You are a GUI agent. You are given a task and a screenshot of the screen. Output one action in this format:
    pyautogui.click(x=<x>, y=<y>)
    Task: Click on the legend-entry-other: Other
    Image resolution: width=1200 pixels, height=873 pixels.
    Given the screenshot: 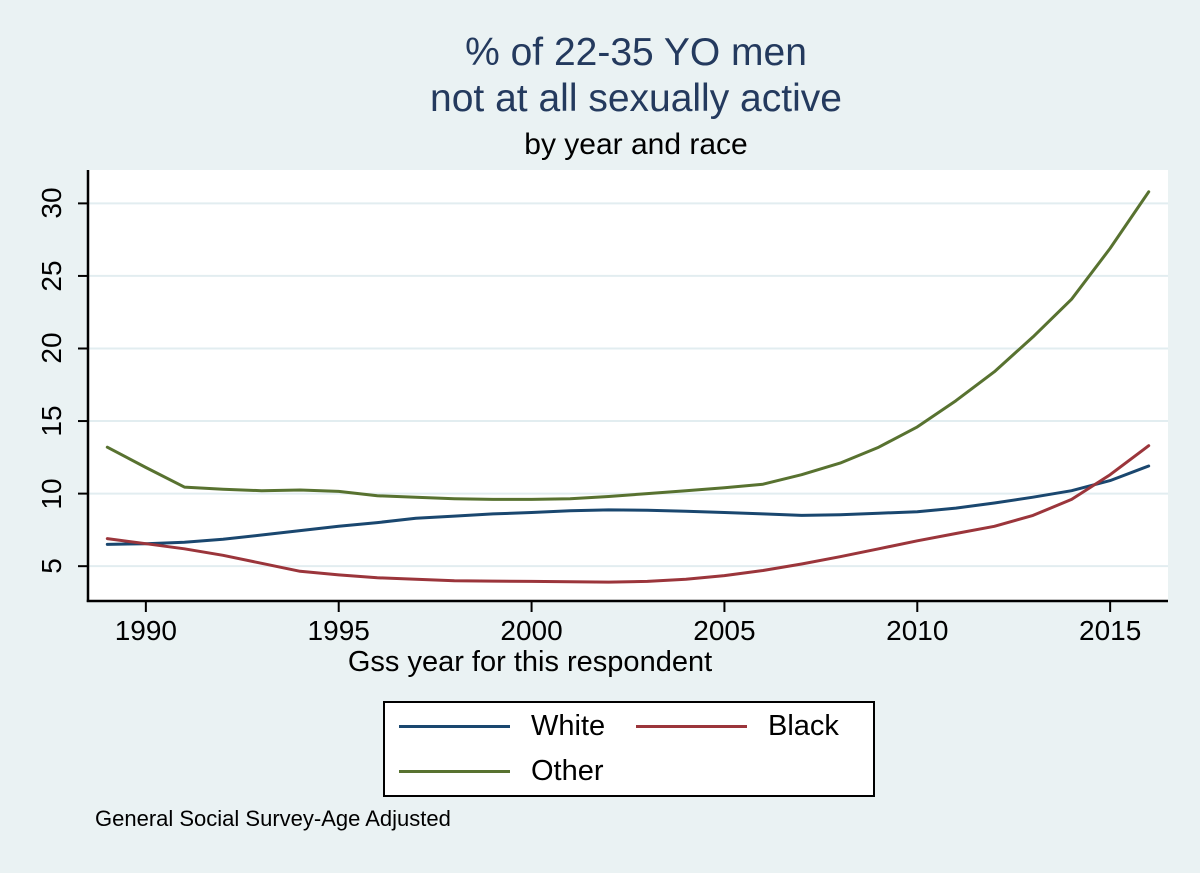 What is the action you would take?
    pyautogui.click(x=517, y=771)
    